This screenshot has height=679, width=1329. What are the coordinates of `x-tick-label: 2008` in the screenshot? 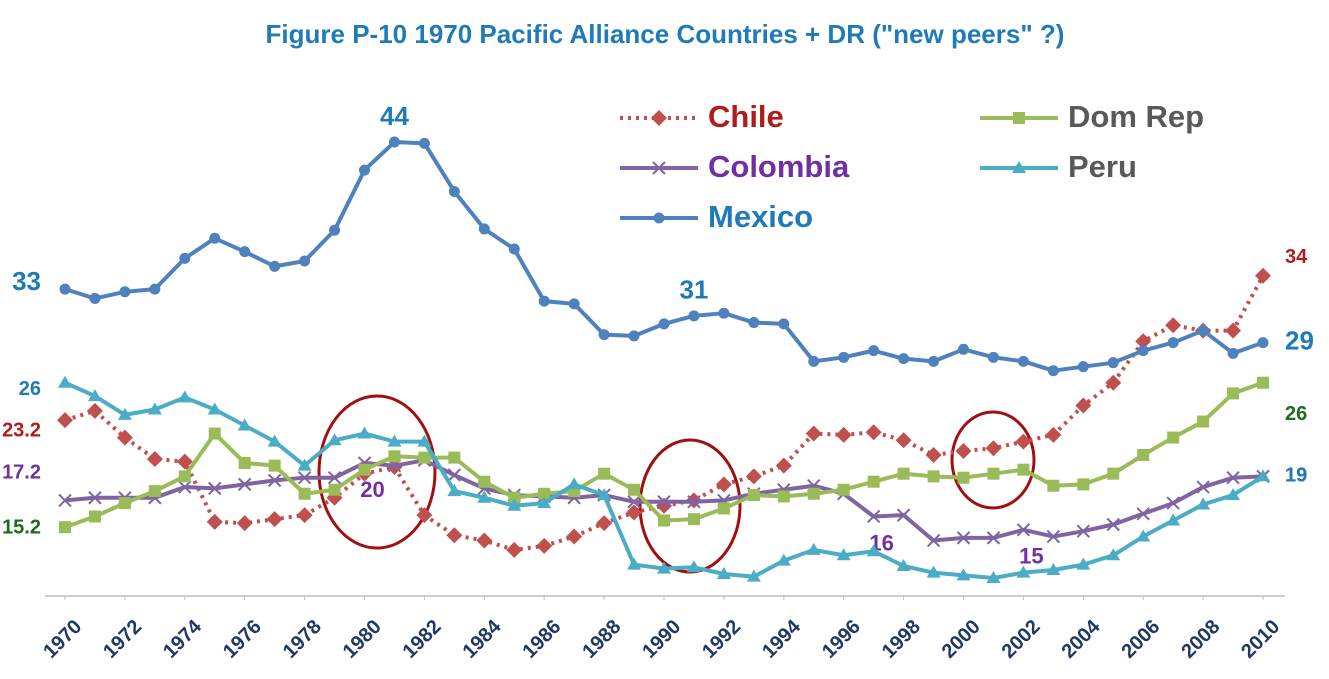 It's located at (1200, 639).